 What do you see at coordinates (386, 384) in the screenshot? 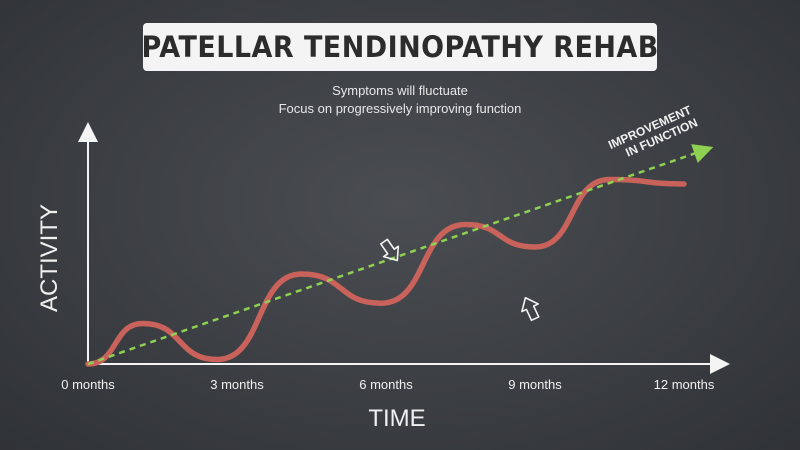
I see `x-tick-label: 6 months` at bounding box center [386, 384].